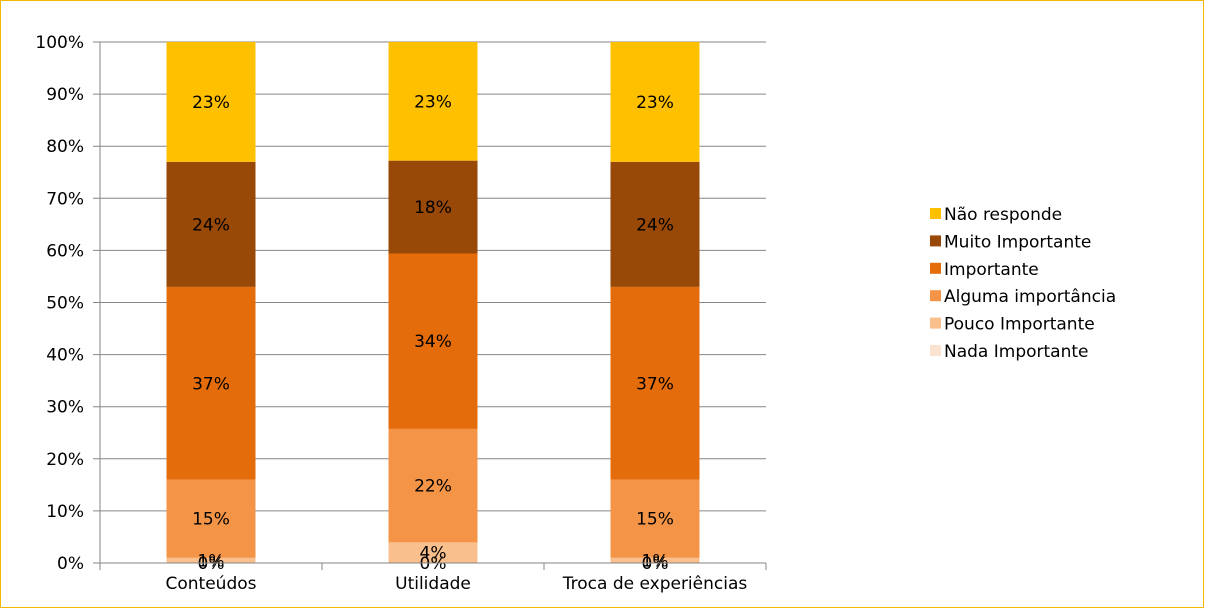 The image size is (1206, 610). I want to click on legend-label: Pouco Importante, so click(1019, 325).